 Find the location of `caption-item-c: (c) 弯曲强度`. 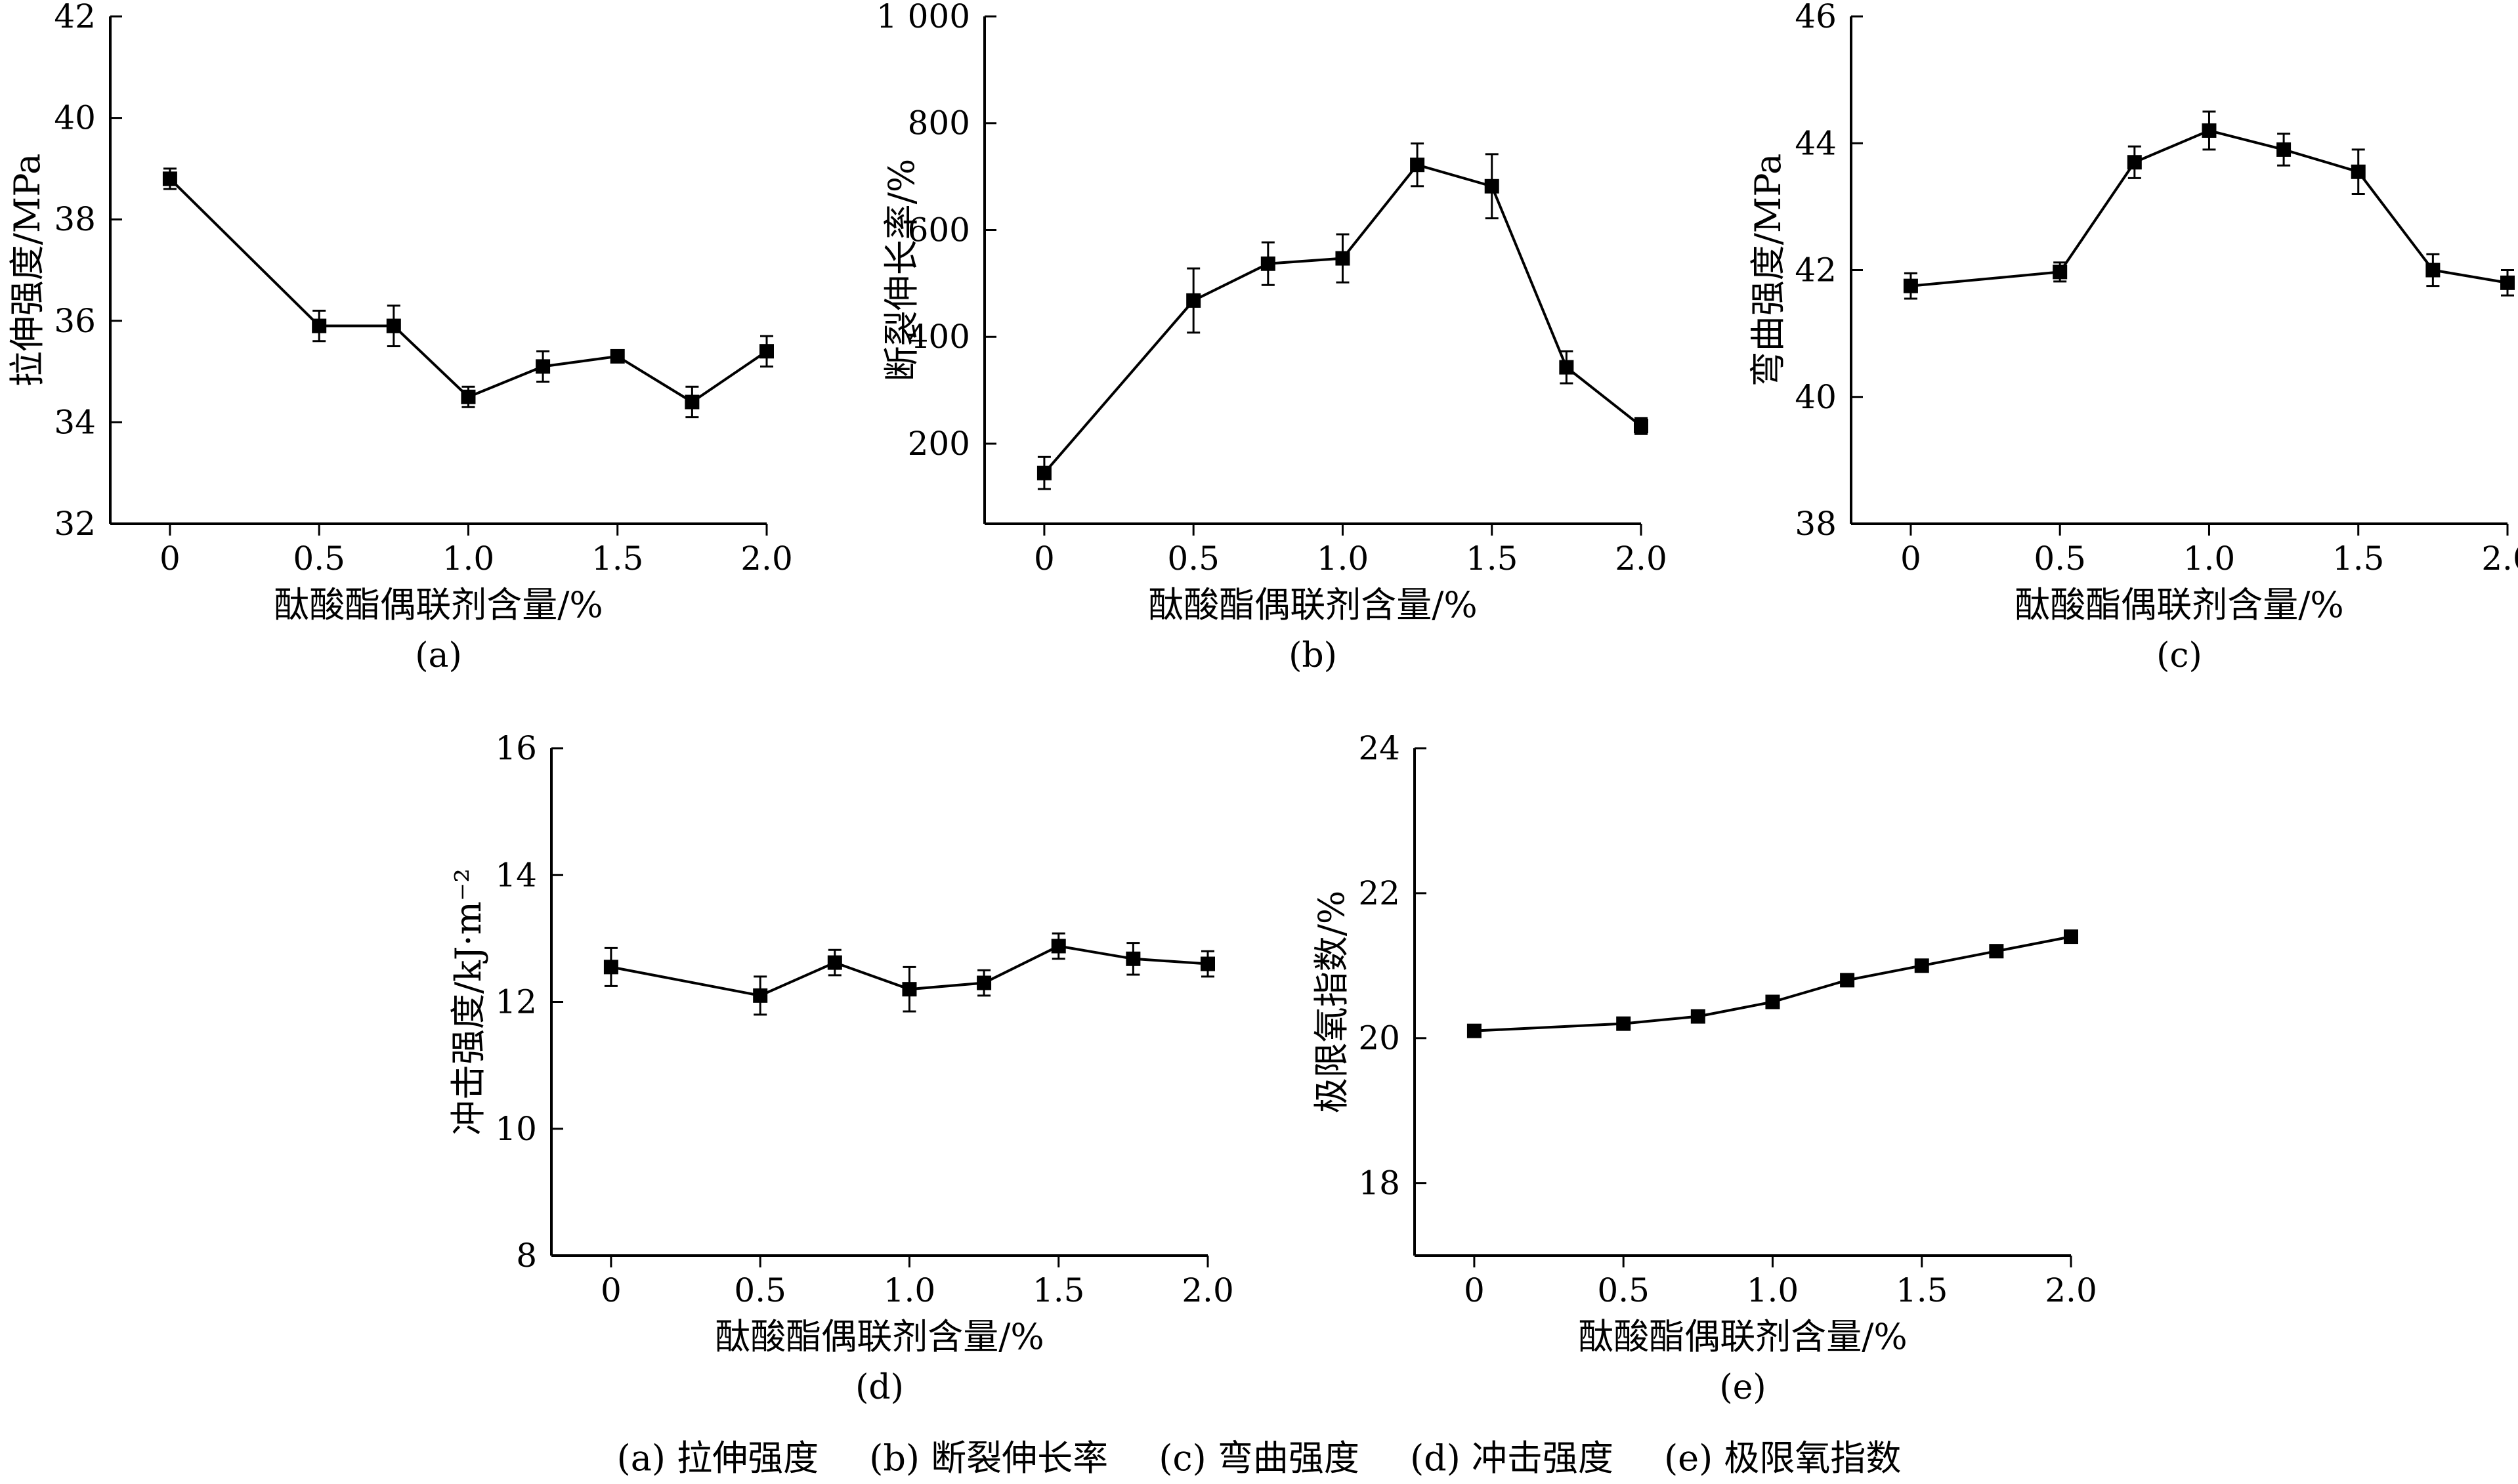

caption-item-c: (c) 弯曲强度 is located at coordinates (1259, 1458).